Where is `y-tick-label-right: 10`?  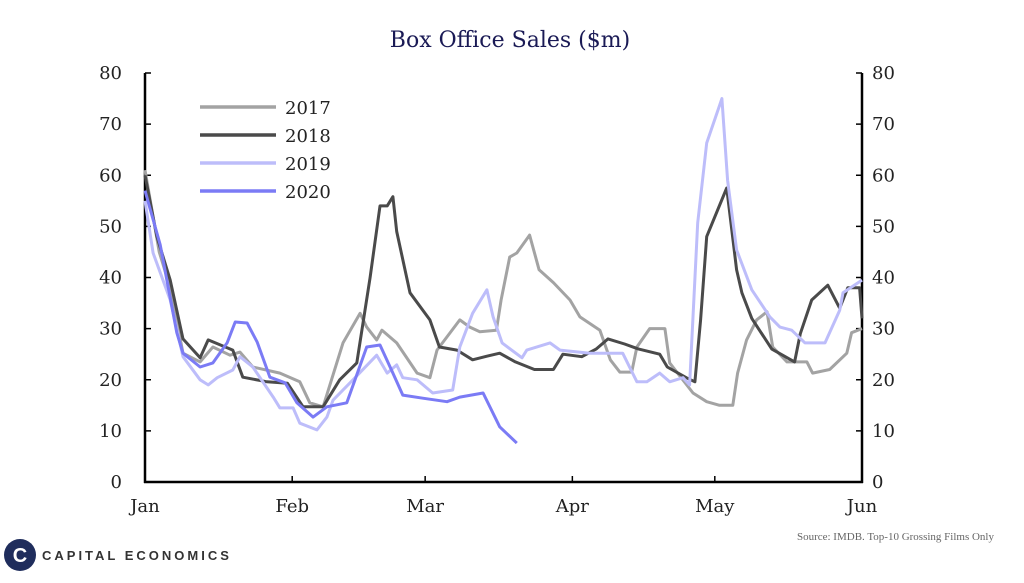
y-tick-label-right: 10 is located at coordinates (883, 431).